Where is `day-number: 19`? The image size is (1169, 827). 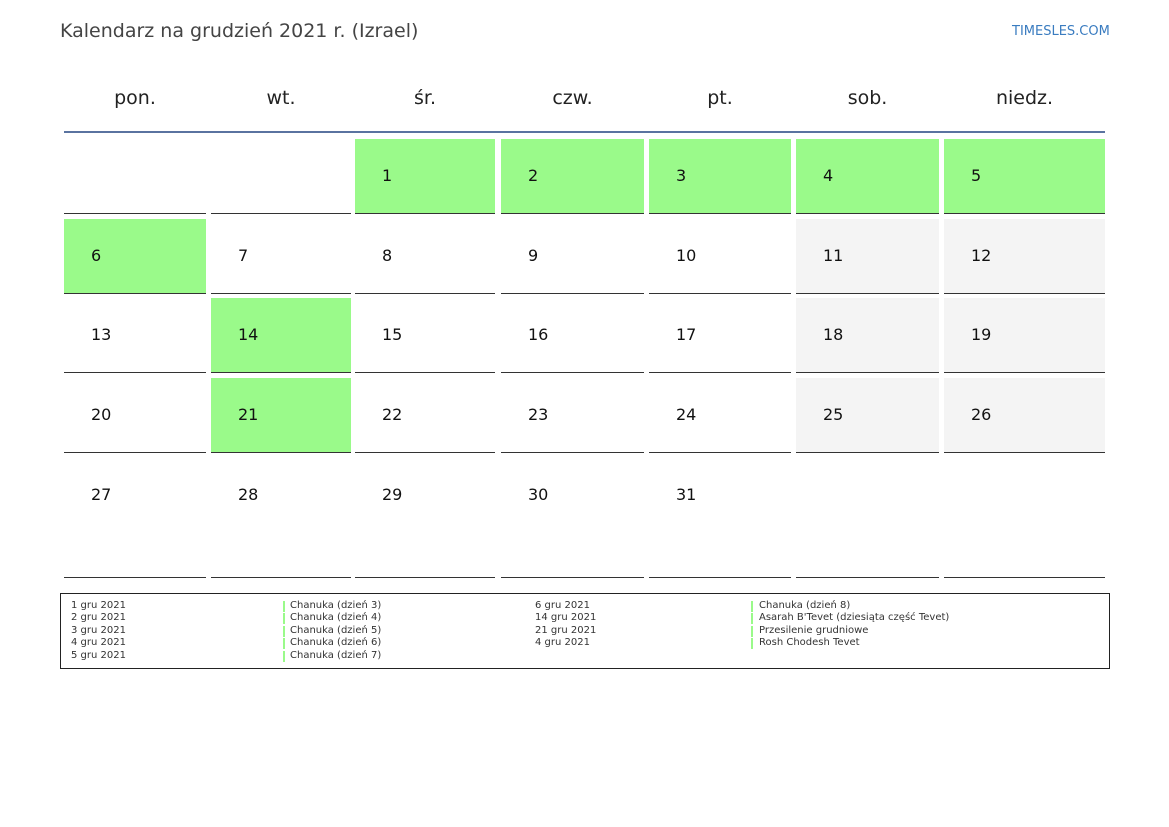 day-number: 19 is located at coordinates (981, 334).